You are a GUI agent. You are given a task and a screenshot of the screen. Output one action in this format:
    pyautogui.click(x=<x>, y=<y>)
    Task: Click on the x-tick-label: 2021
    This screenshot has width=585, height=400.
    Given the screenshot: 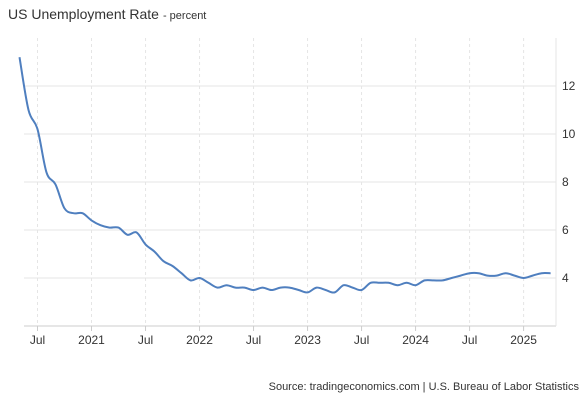 What is the action you would take?
    pyautogui.click(x=91, y=340)
    